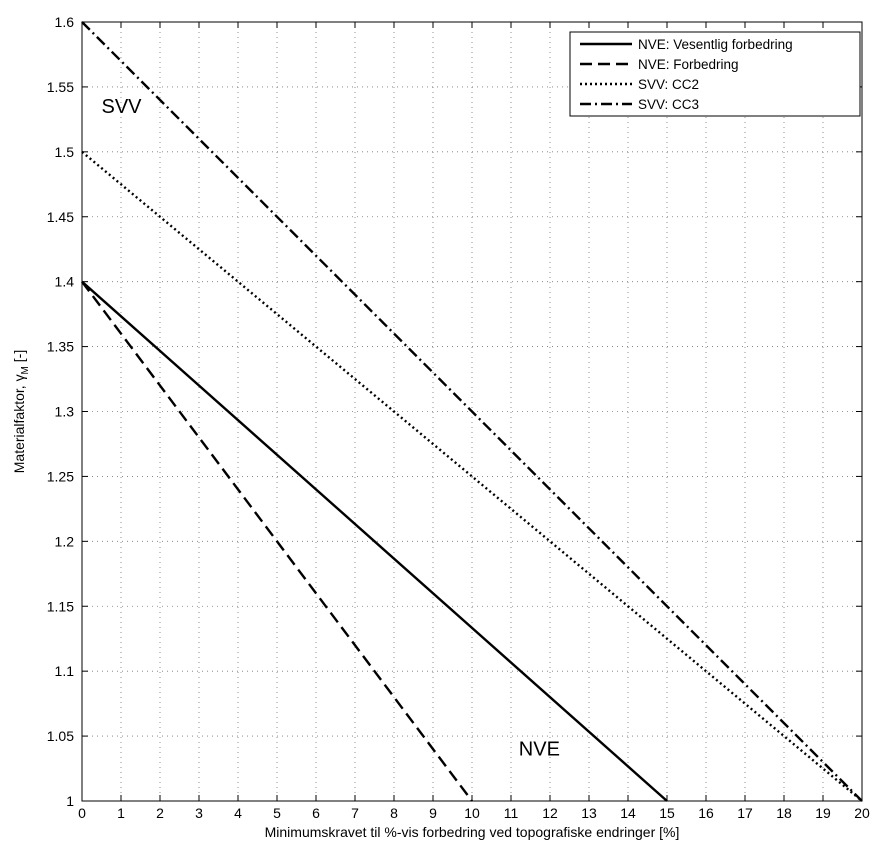 The height and width of the screenshot is (849, 873). What do you see at coordinates (160, 813) in the screenshot?
I see `x-tick-label: 2` at bounding box center [160, 813].